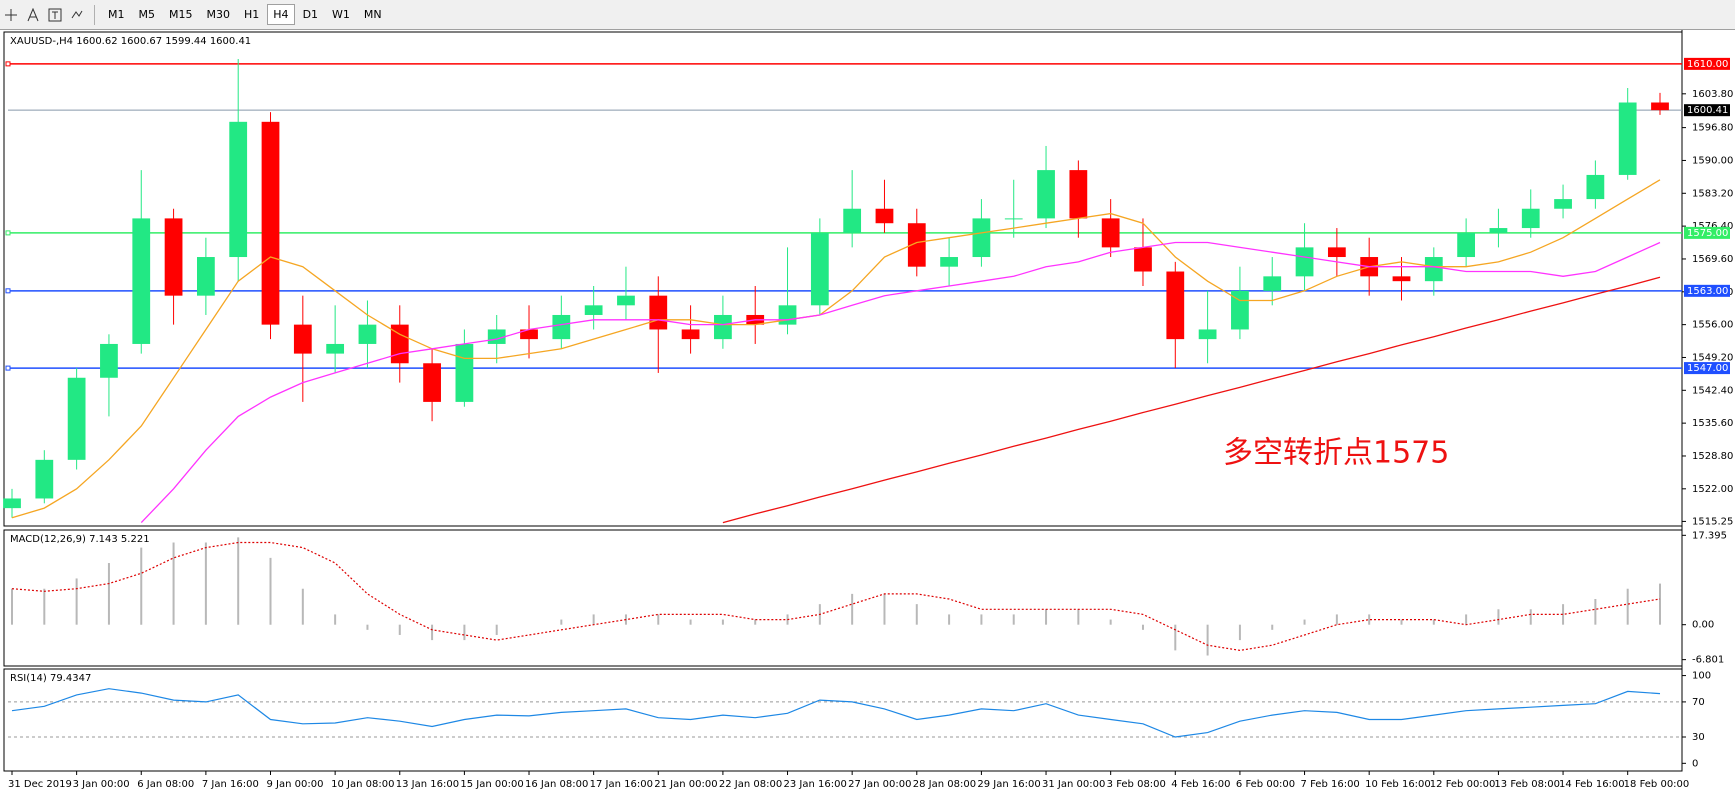 Image resolution: width=1735 pixels, height=796 pixels. Describe the element at coordinates (1712, 226) in the screenshot. I see `y-tick-label: 1576.40` at that location.